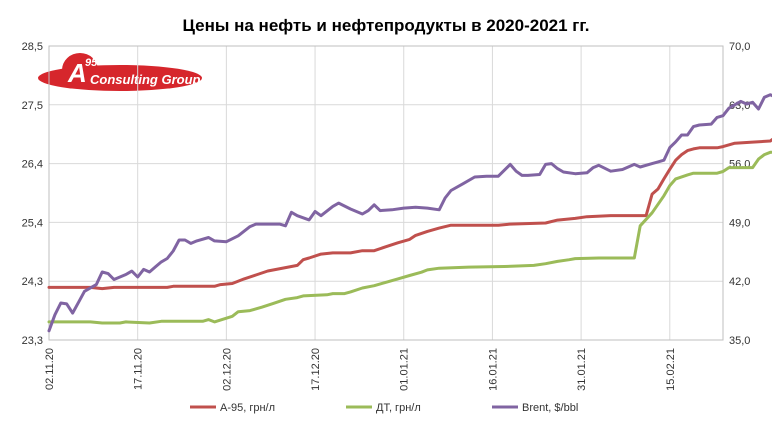 The image size is (772, 433). Describe the element at coordinates (550, 408) in the screenshot. I see `legend-label: Brent, $/bbl` at that location.